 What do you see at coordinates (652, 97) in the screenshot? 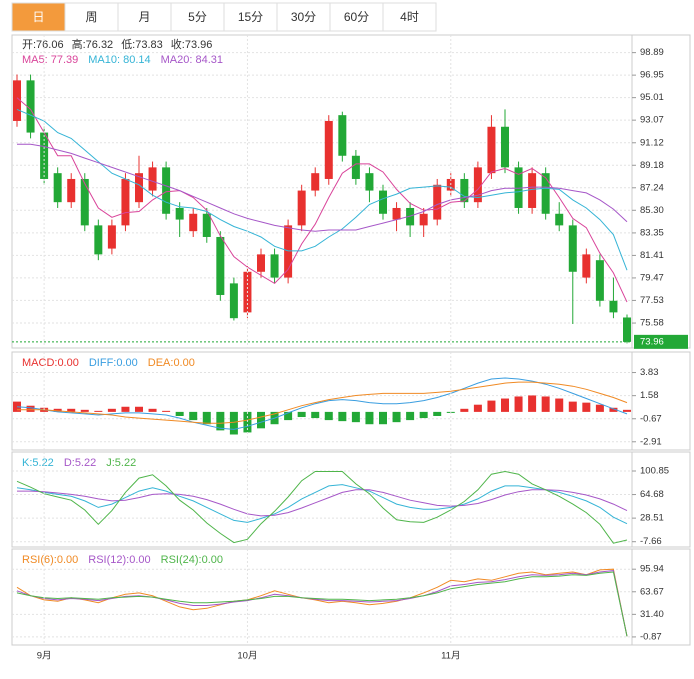
I see `y-tick-label: 95.01` at bounding box center [652, 97].